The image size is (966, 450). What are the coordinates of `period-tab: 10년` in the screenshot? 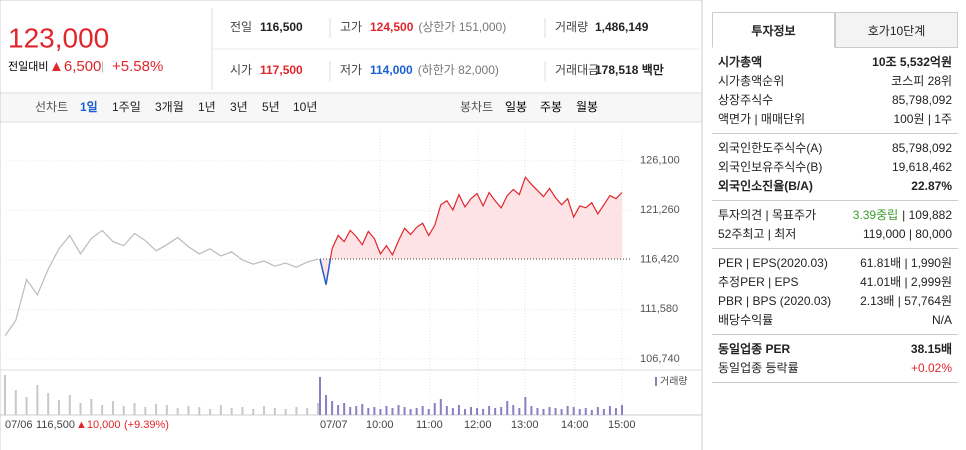 It's located at (305, 107).